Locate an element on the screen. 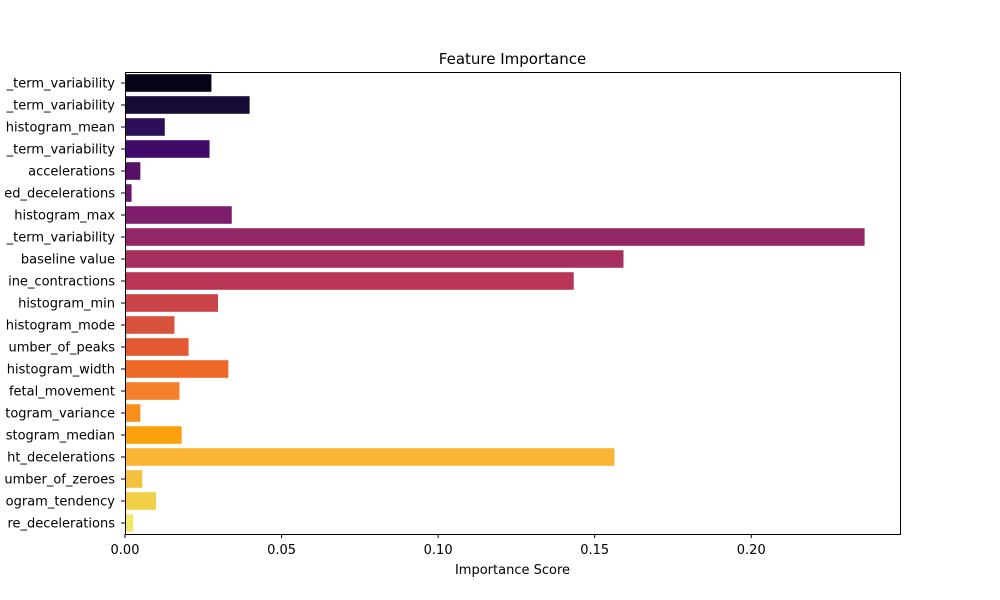  x-tick-label: 0.20 is located at coordinates (751, 550).